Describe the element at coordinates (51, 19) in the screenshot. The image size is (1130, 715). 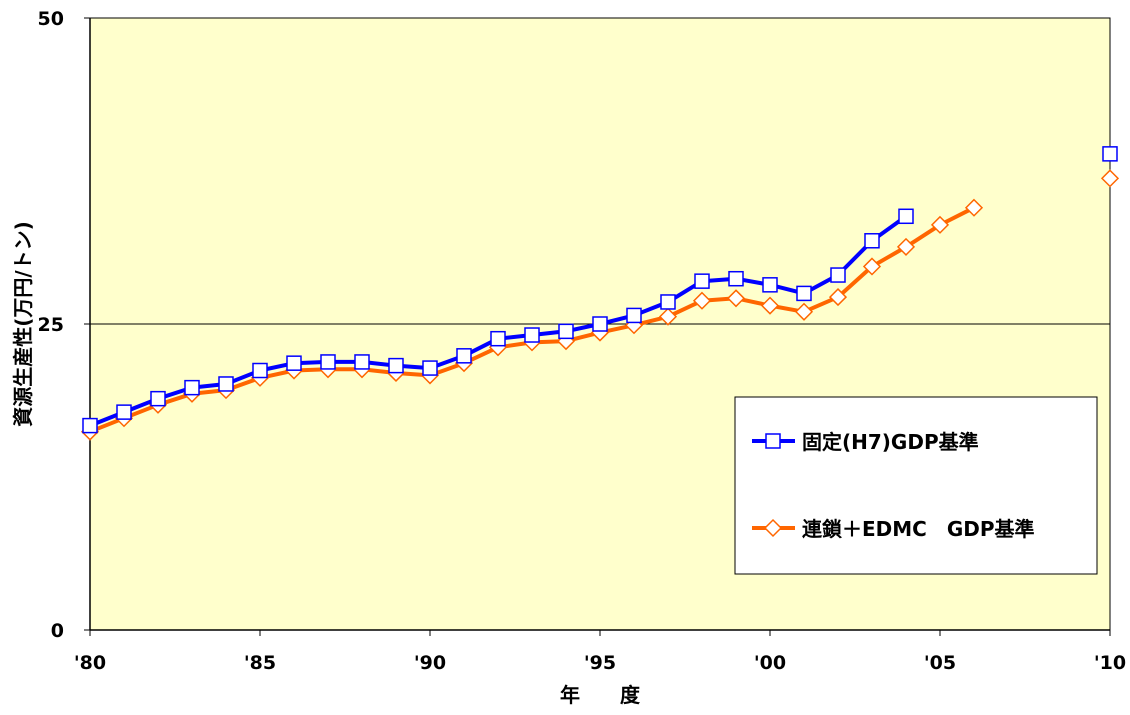
I see `y-tick-label: 50` at that location.